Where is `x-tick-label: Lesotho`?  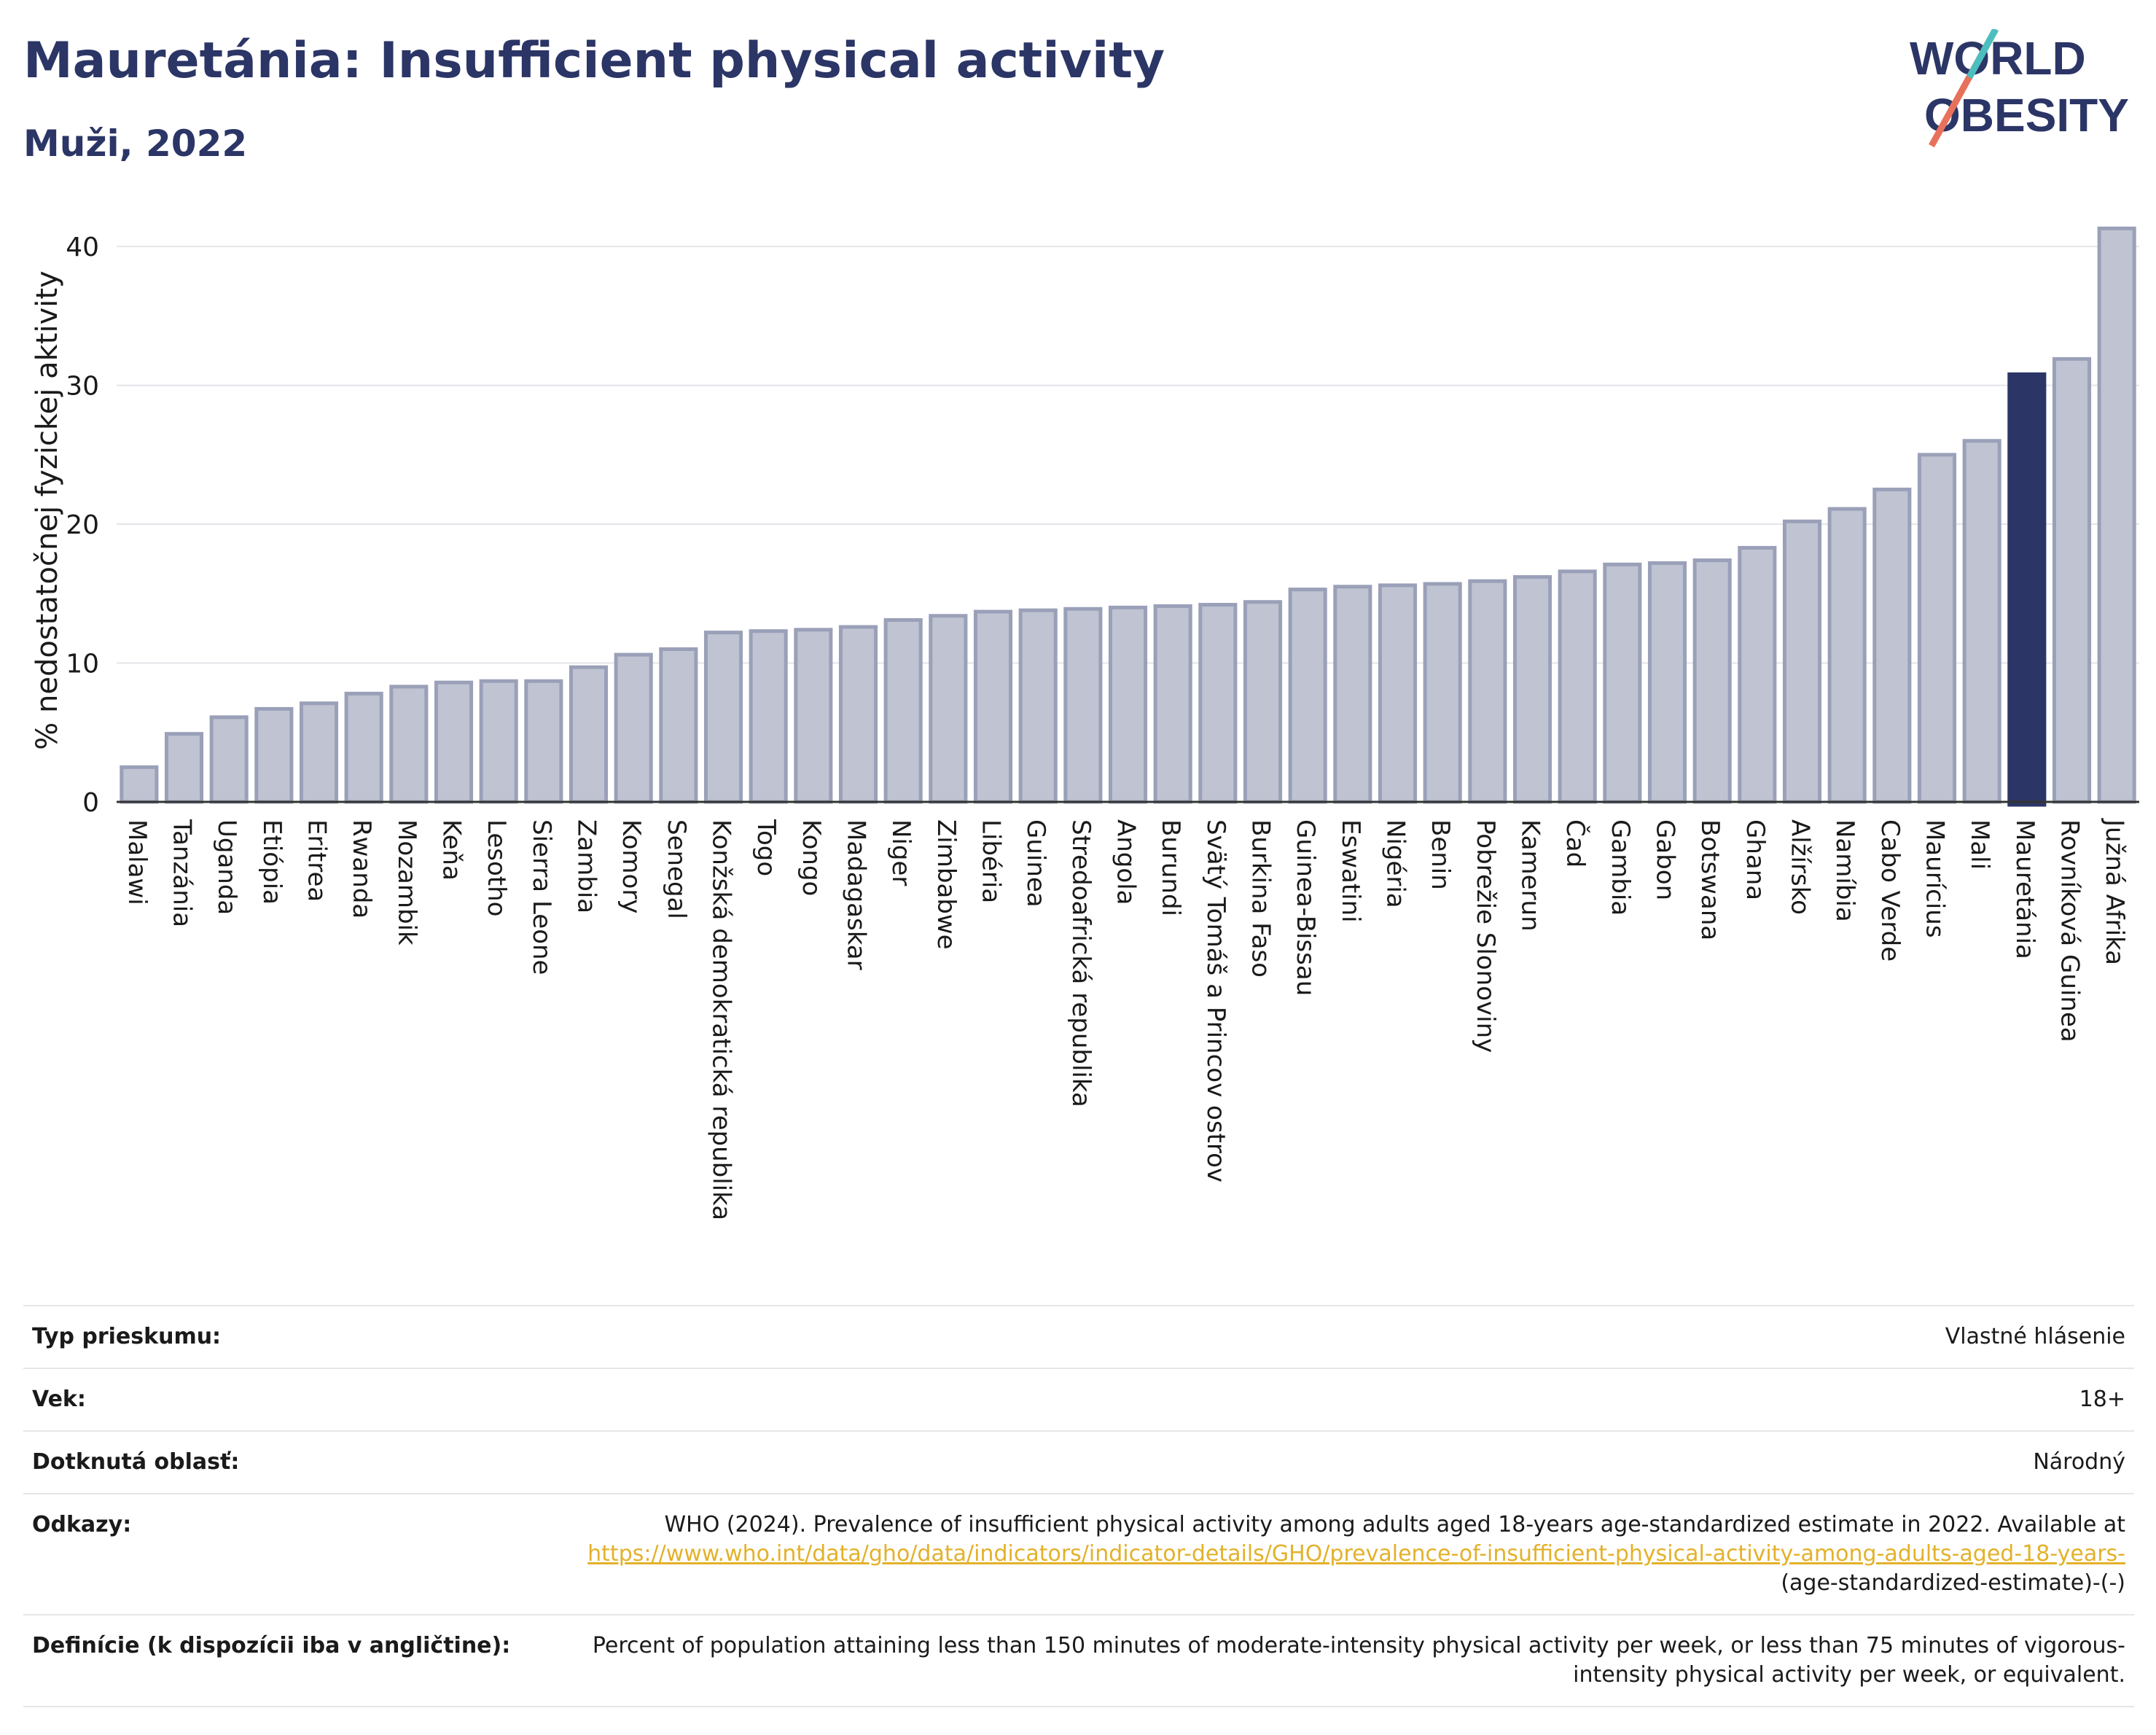
x-tick-label: Lesotho is located at coordinates (497, 867).